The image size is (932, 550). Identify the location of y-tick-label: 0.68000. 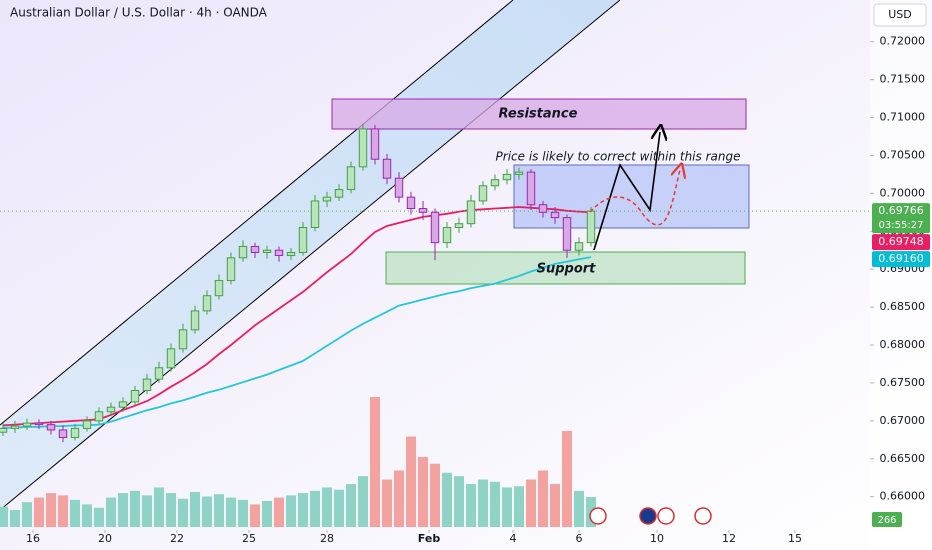
(903, 344).